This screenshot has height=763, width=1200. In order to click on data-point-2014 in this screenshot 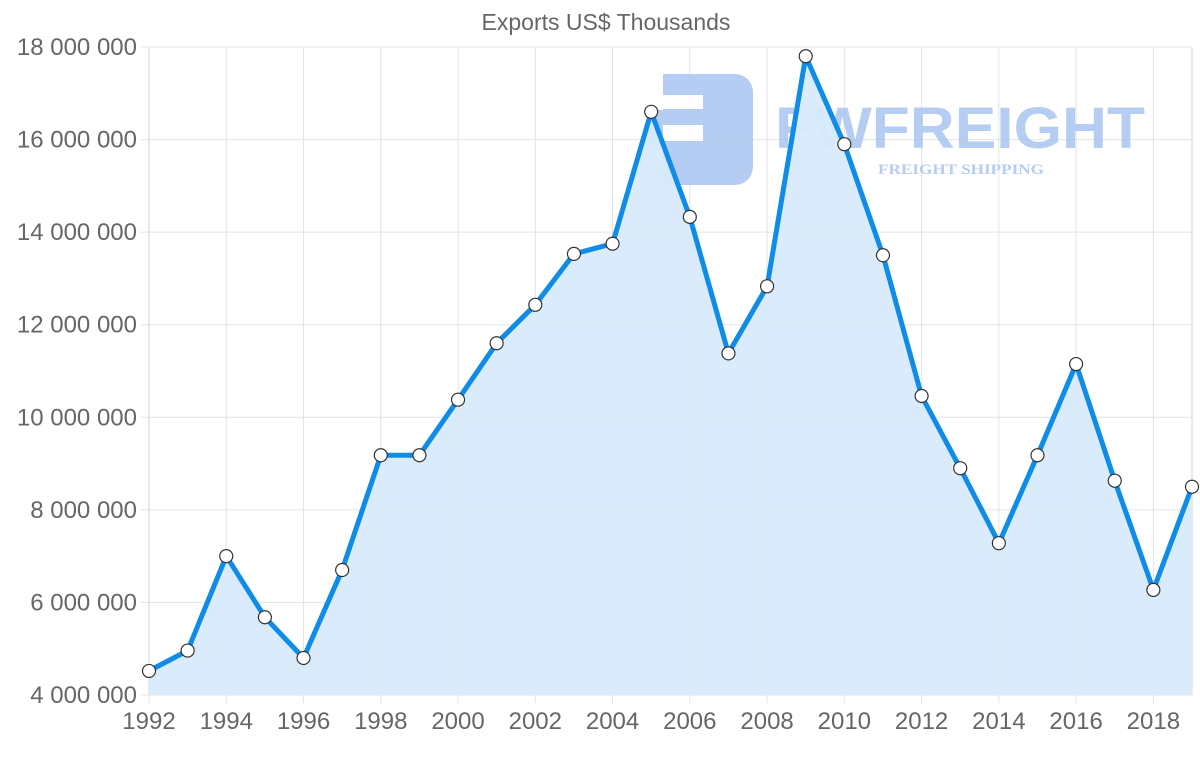, I will do `click(998, 543)`.